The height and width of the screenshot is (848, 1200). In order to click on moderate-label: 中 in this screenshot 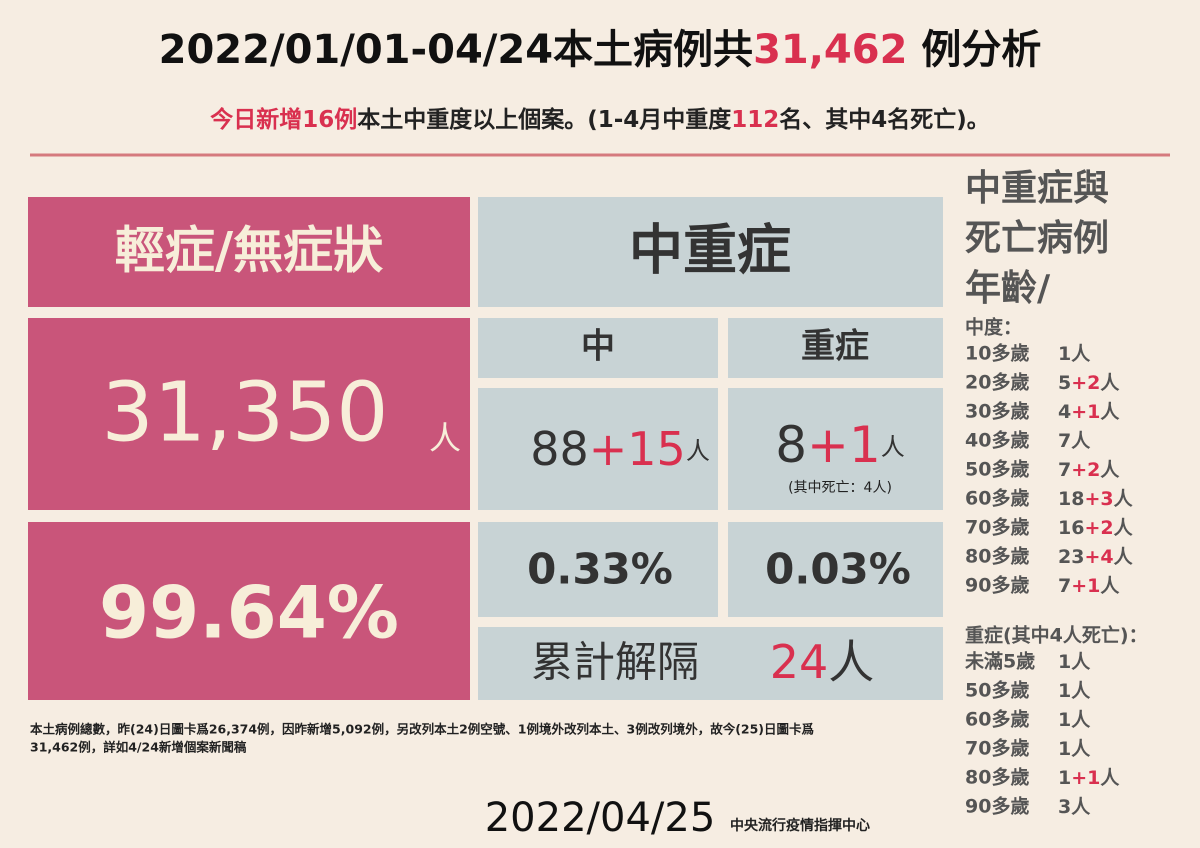, I will do `click(598, 347)`.